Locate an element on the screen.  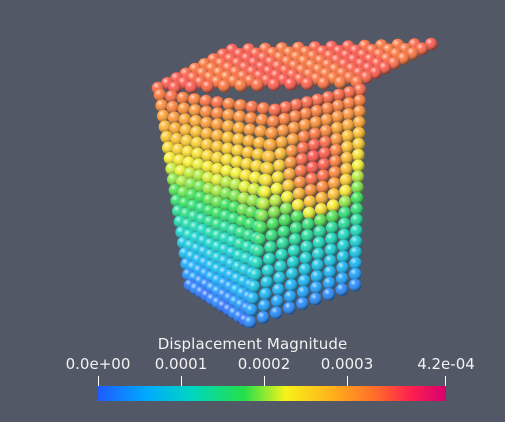
colorbar-tick-label: 0.0001 is located at coordinates (181, 364).